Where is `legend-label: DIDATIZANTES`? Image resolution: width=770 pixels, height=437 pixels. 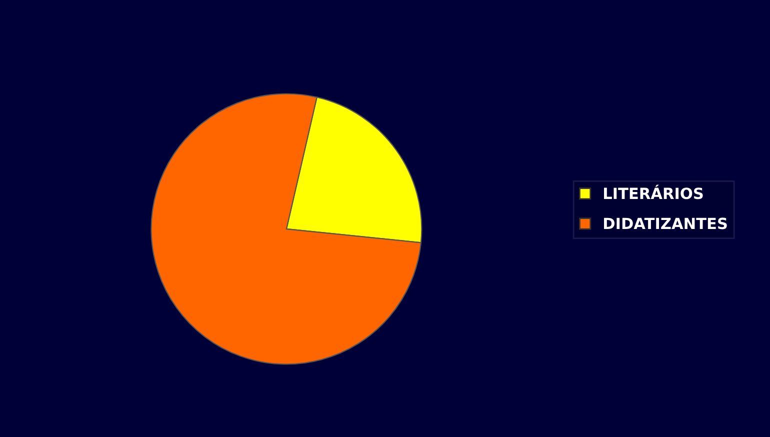
legend-label: DIDATIZANTES is located at coordinates (665, 224).